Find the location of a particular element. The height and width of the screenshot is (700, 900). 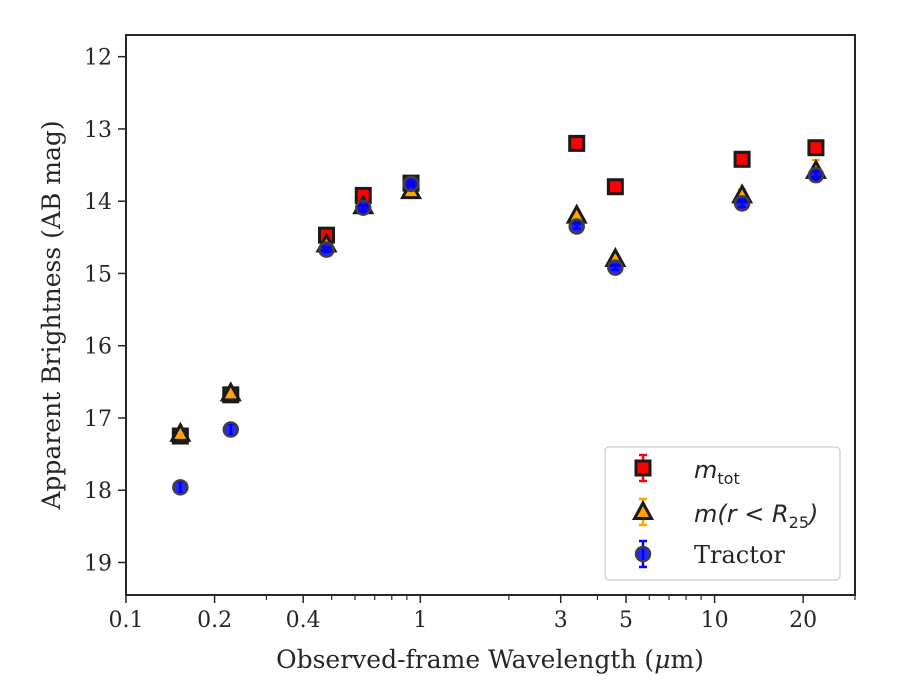

legend-triangle-icon is located at coordinates (643, 509).